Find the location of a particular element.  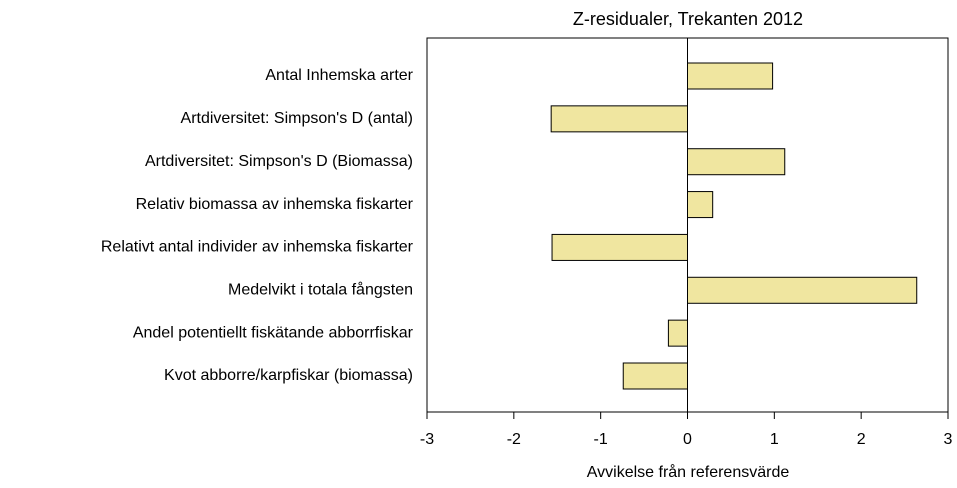

chart-title: Z-residualer, Trekanten 2012 is located at coordinates (688, 19).